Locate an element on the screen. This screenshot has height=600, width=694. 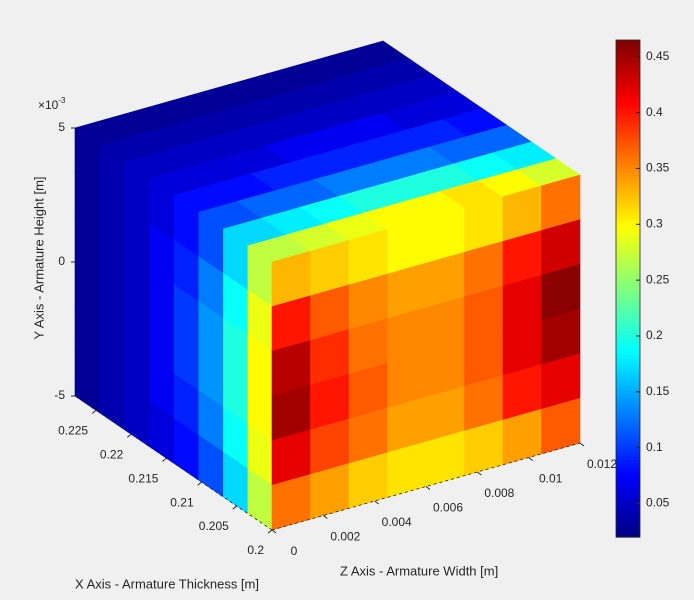
z-tick-label: 0.002 is located at coordinates (345, 537).